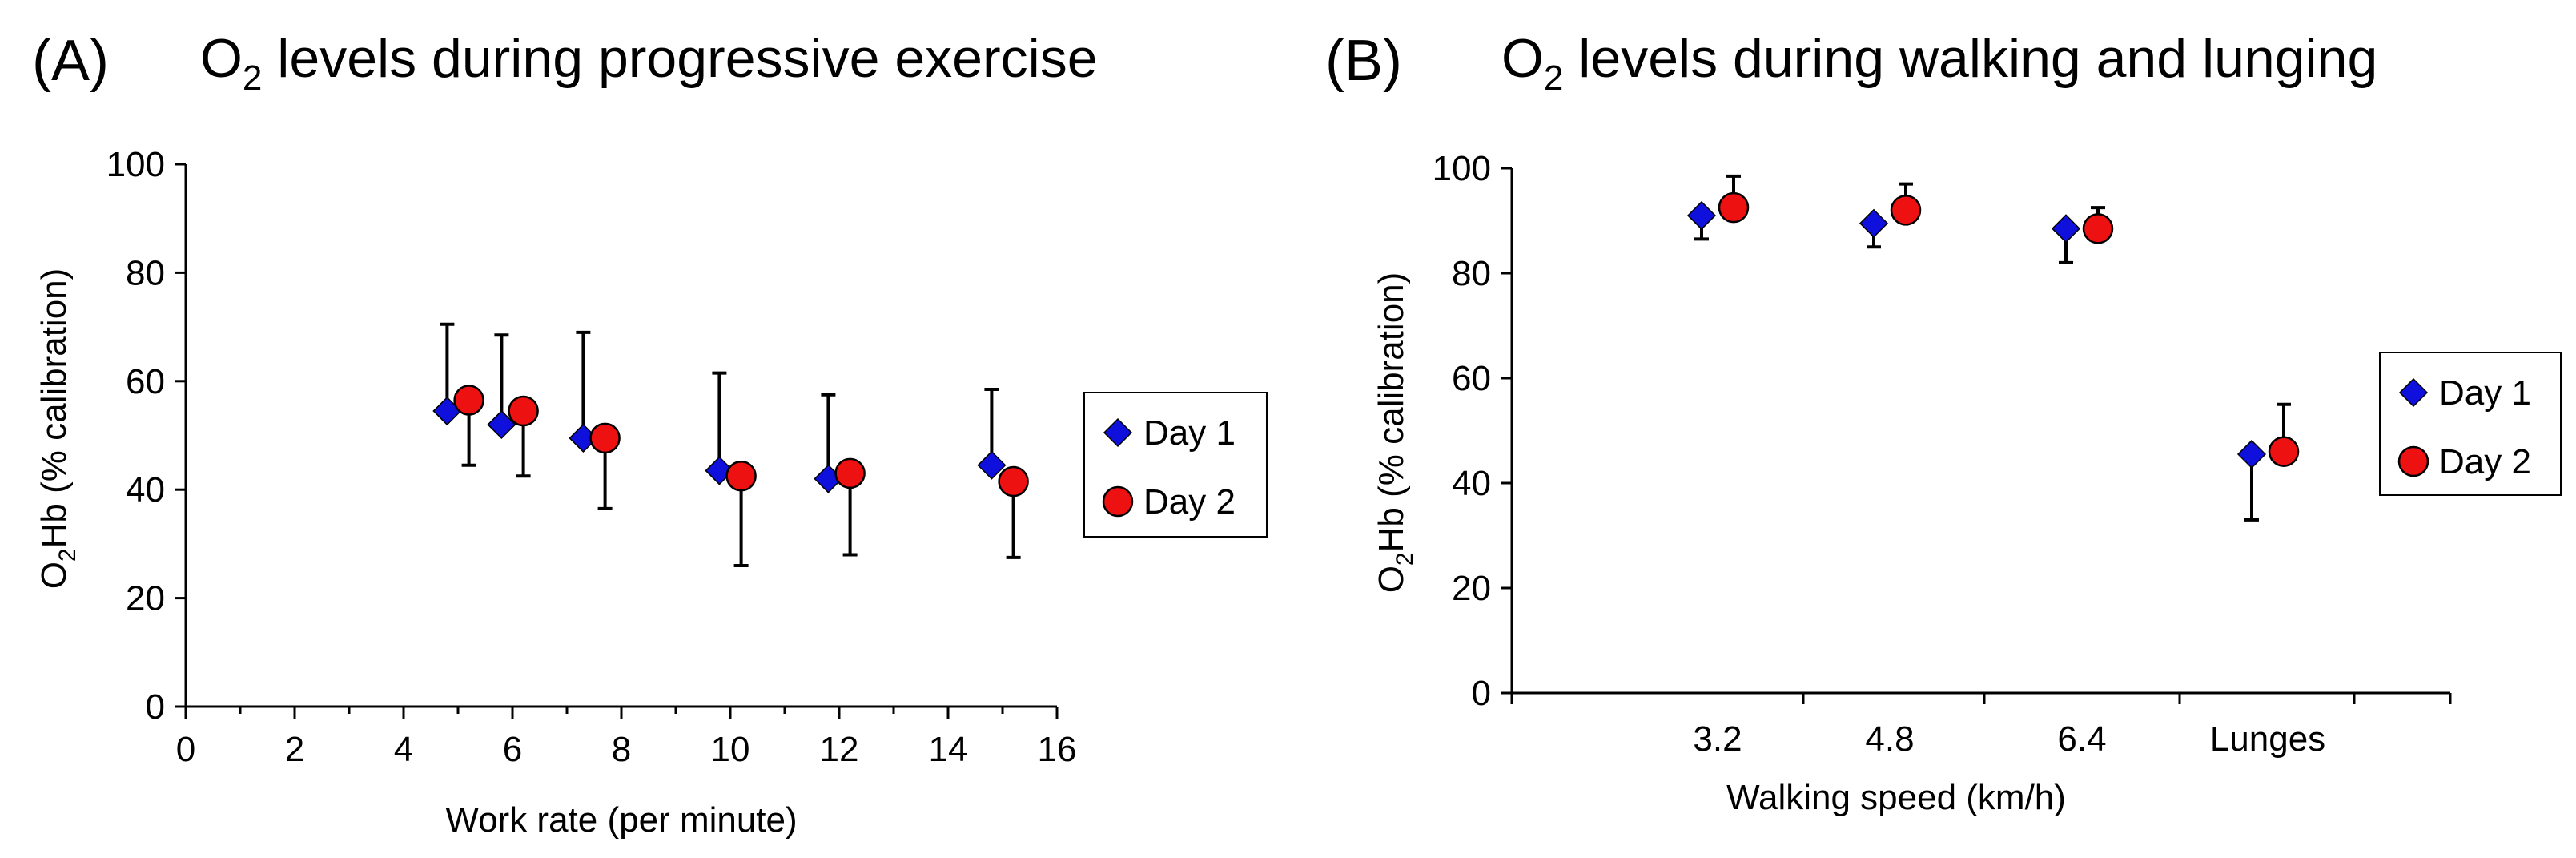  Describe the element at coordinates (403, 749) in the screenshot. I see `x-tick-label: 4` at that location.